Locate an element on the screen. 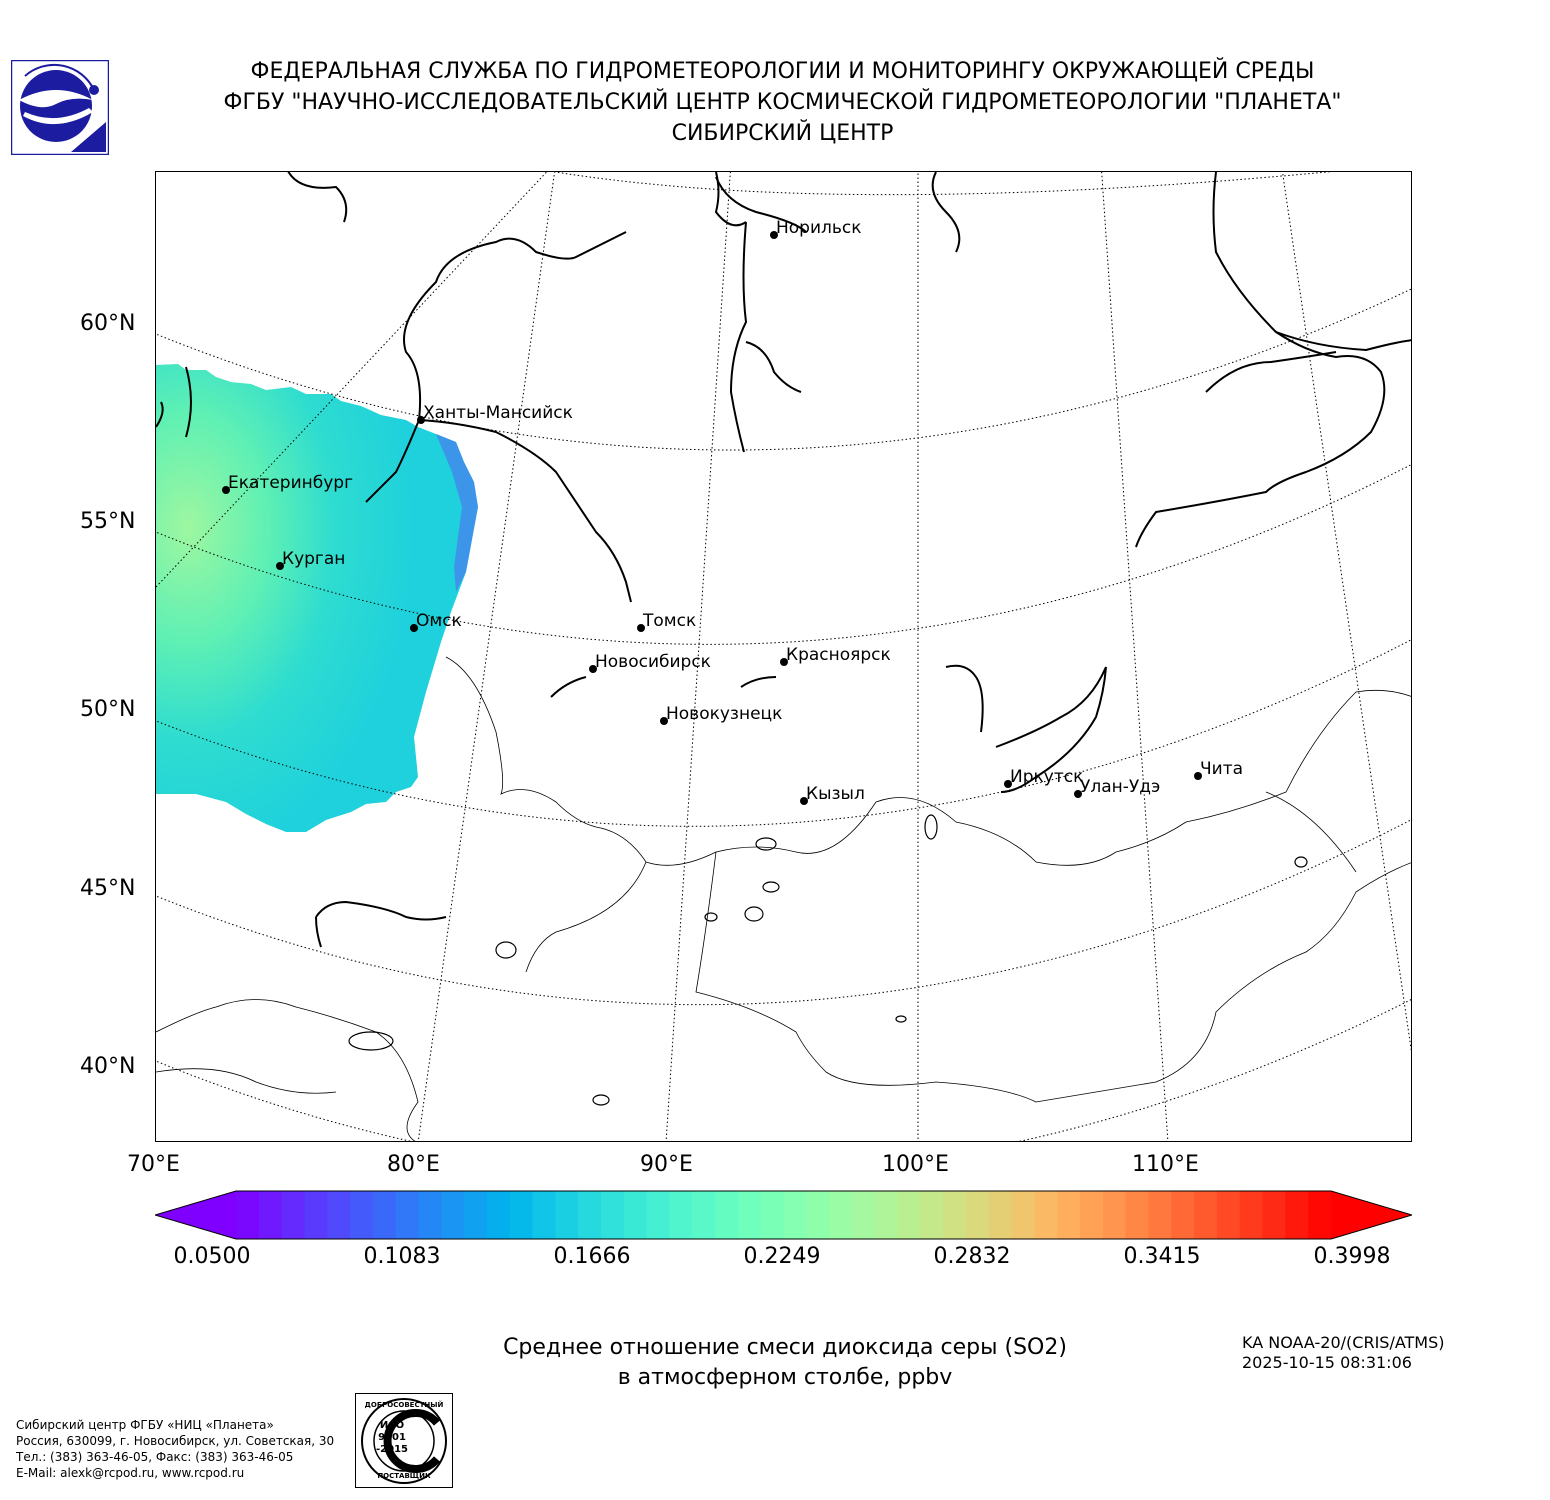 The width and height of the screenshot is (1550, 1500). satellite-name: KA NOAA-20/(CRIS/ATMS) is located at coordinates (1343, 1342).